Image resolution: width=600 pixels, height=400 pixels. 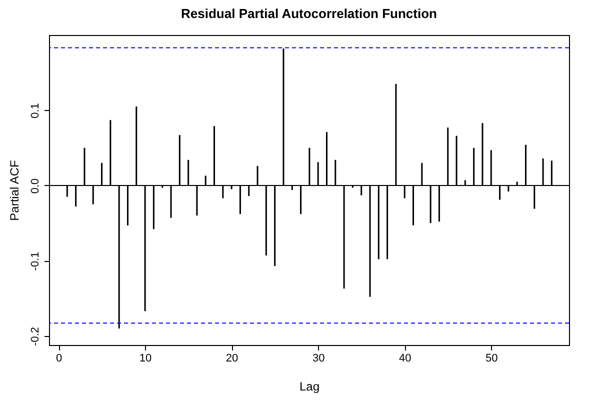 What do you see at coordinates (15, 190) in the screenshot?
I see `y-axis-title: Partial ACF` at bounding box center [15, 190].